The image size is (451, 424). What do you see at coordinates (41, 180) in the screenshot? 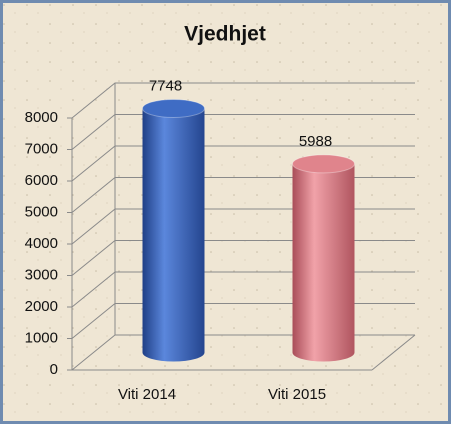
I see `y-tick-label: 6000` at bounding box center [41, 180].